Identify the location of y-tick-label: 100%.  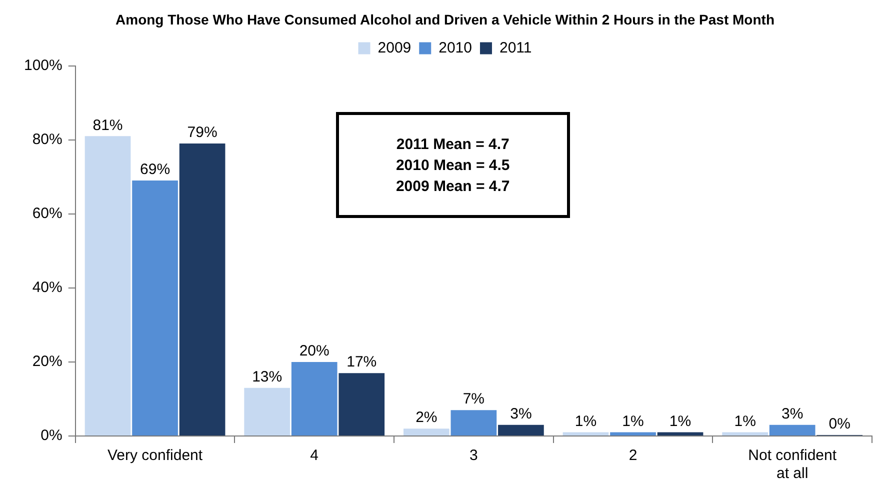
(43, 65).